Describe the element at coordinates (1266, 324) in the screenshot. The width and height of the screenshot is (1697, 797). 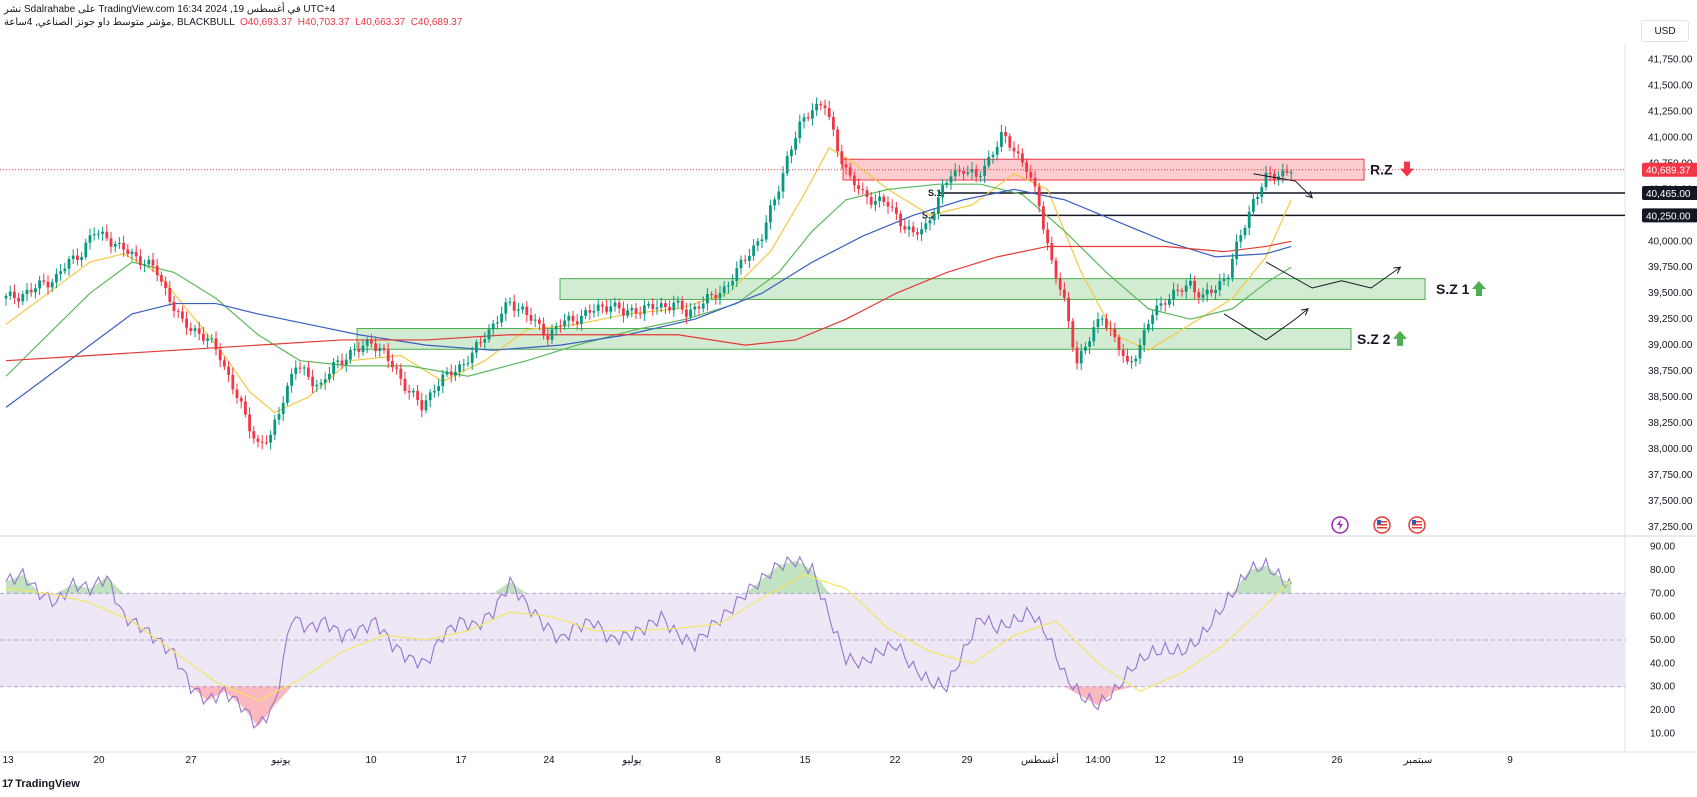
I see `projection-path` at that location.